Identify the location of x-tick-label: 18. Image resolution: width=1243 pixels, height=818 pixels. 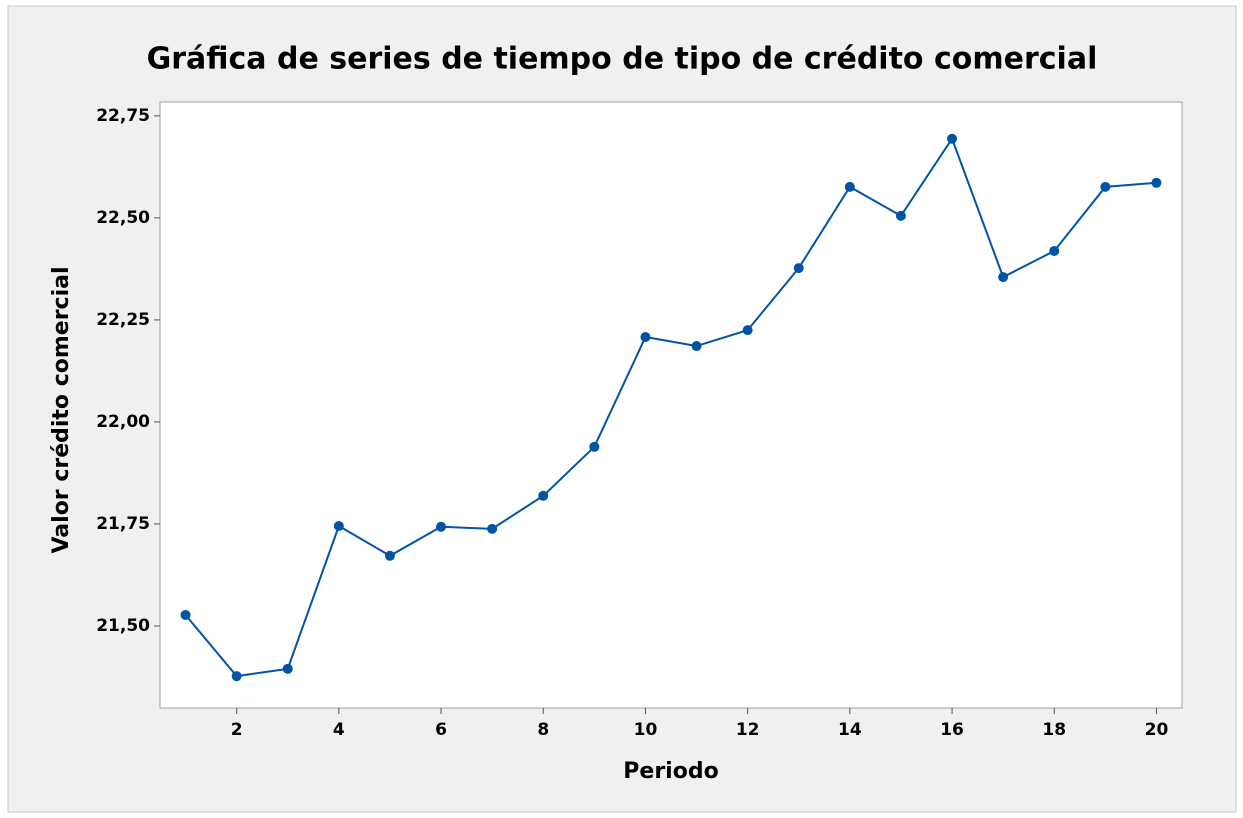
(1054, 730).